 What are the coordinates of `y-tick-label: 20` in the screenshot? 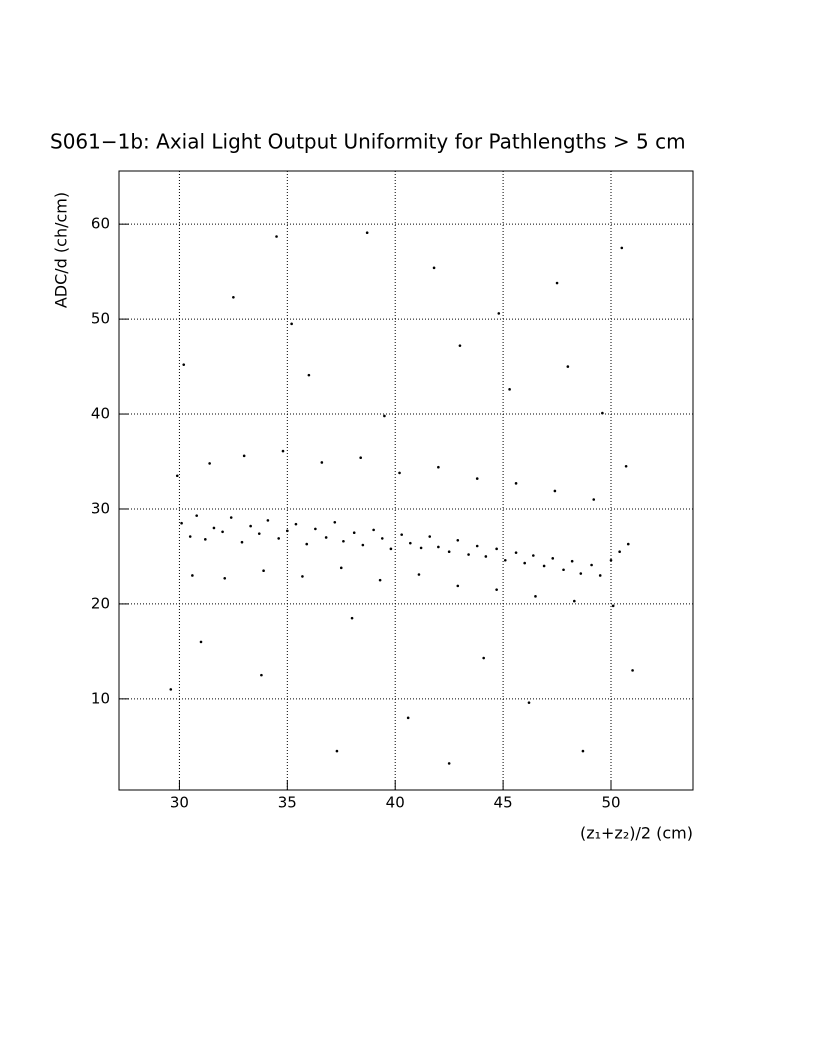 It's located at (100, 603).